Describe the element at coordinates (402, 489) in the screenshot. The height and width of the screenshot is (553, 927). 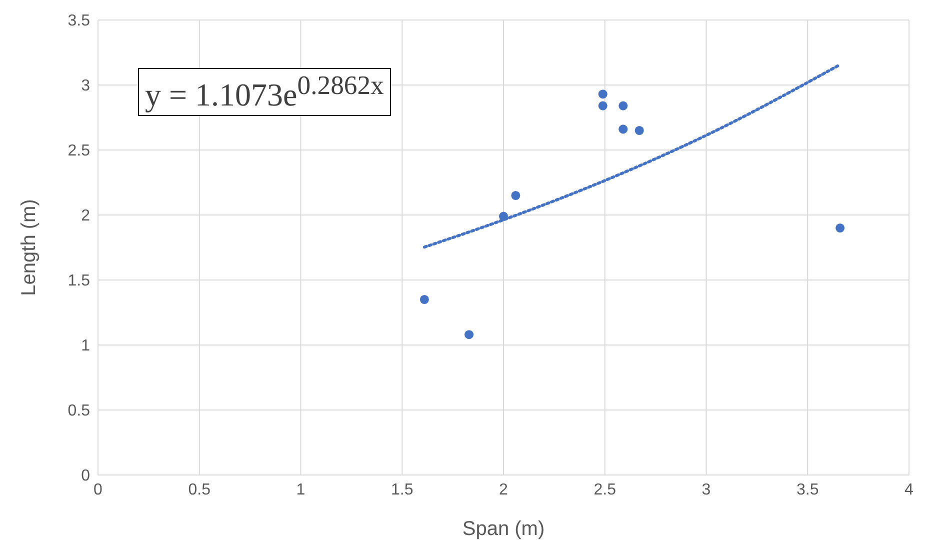
I see `x-tick-label: 1.5` at that location.